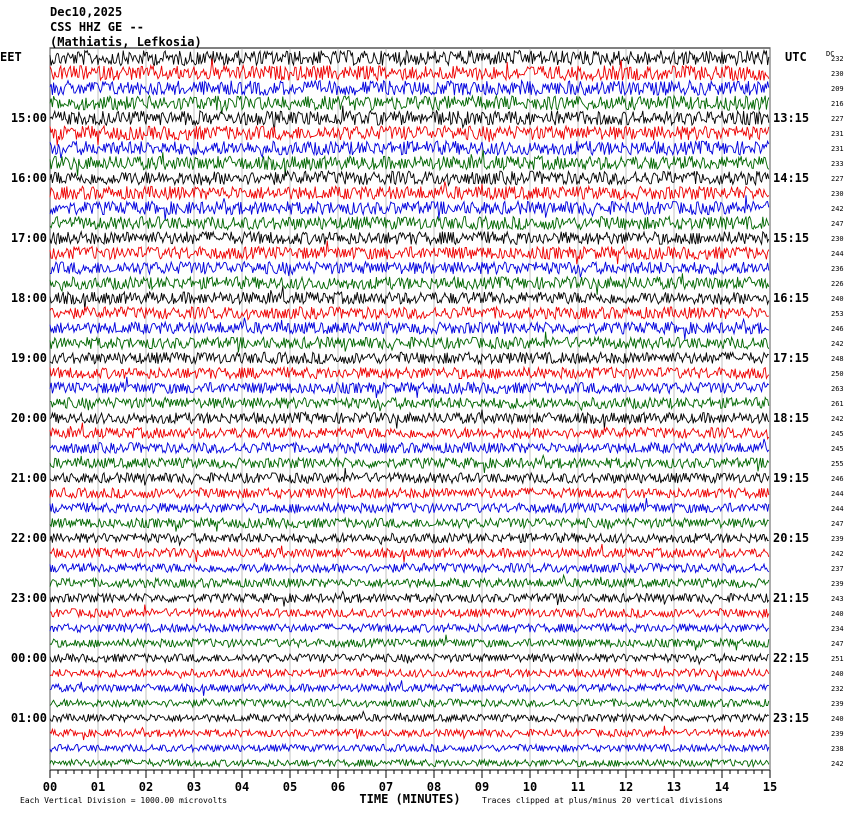  I want to click on right-time-label: 15:15, so click(791, 238).